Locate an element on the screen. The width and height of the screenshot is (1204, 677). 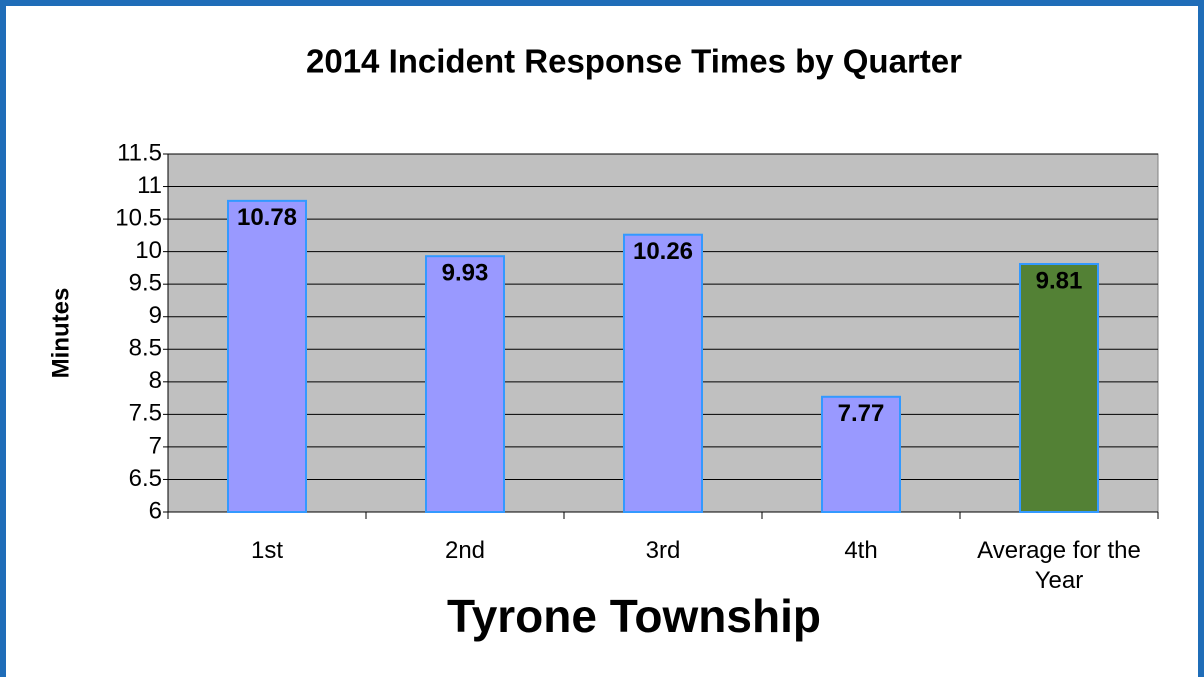
y-tick-label: 10.5 is located at coordinates (138, 217).